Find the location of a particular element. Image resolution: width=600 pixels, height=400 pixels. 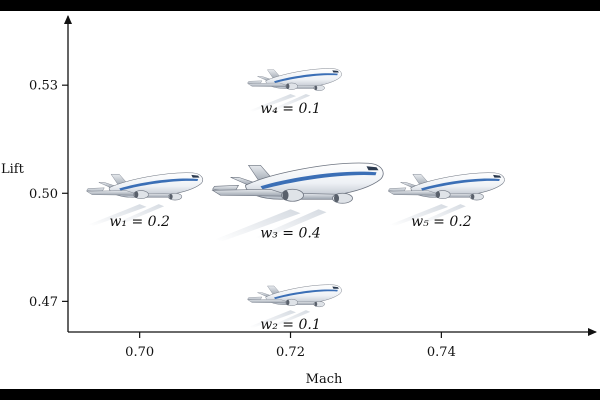

y-tick-label: 0.47 is located at coordinates (43, 302).